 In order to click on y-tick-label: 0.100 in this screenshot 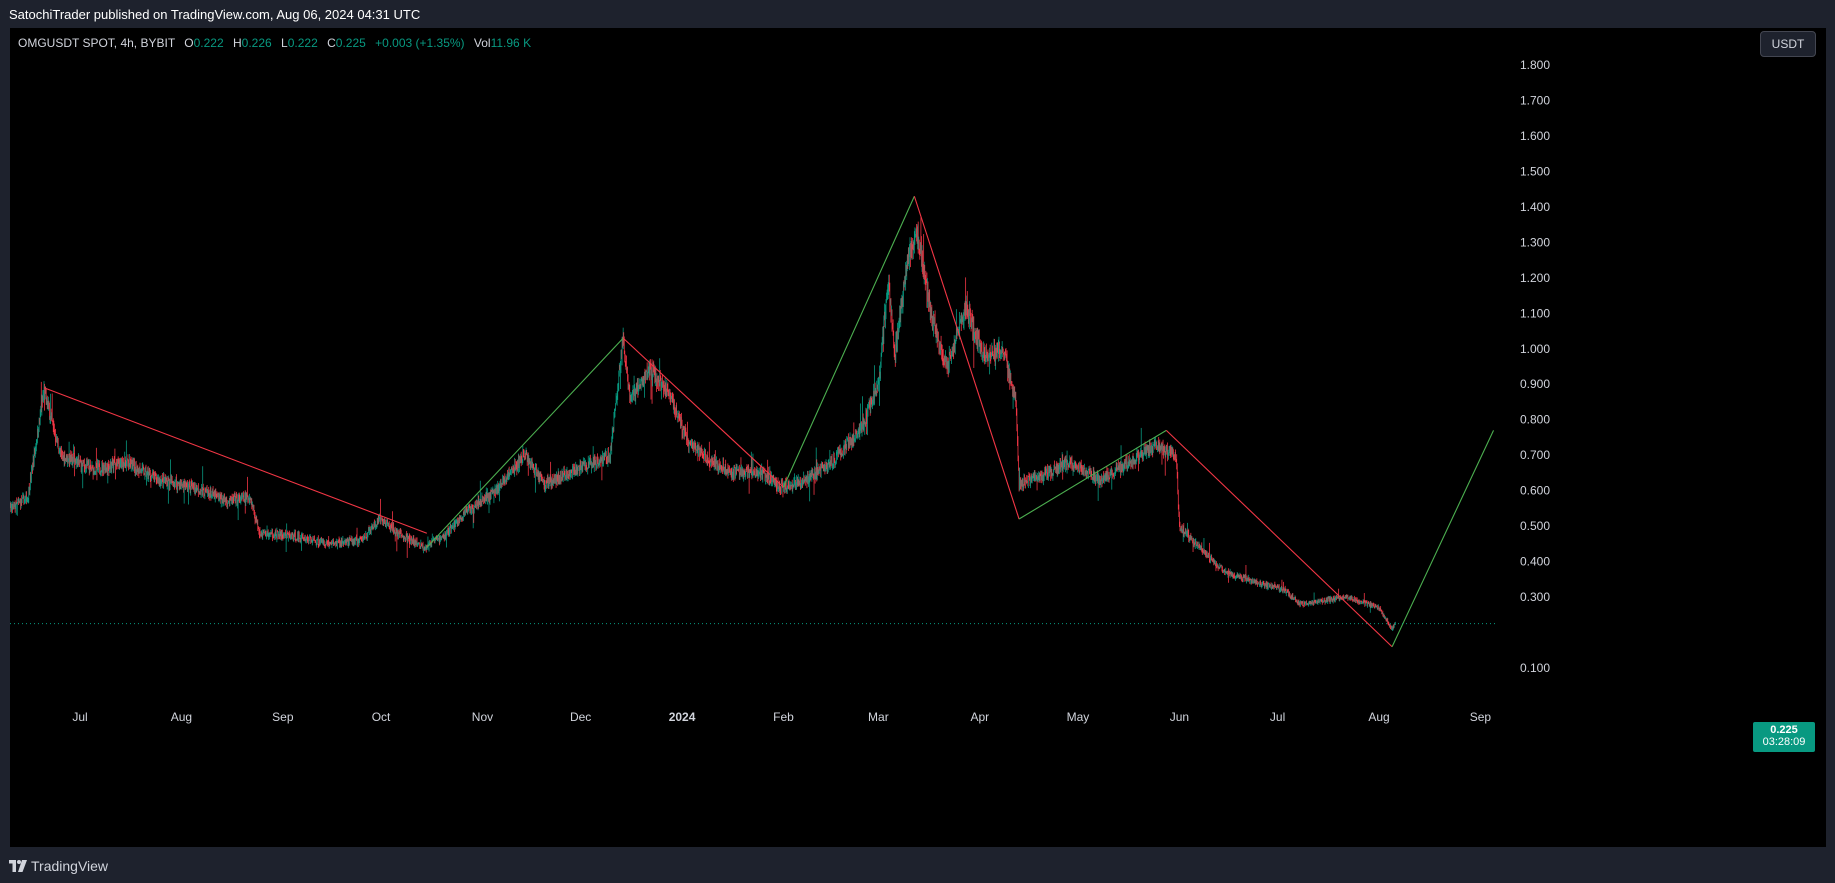, I will do `click(1535, 668)`.